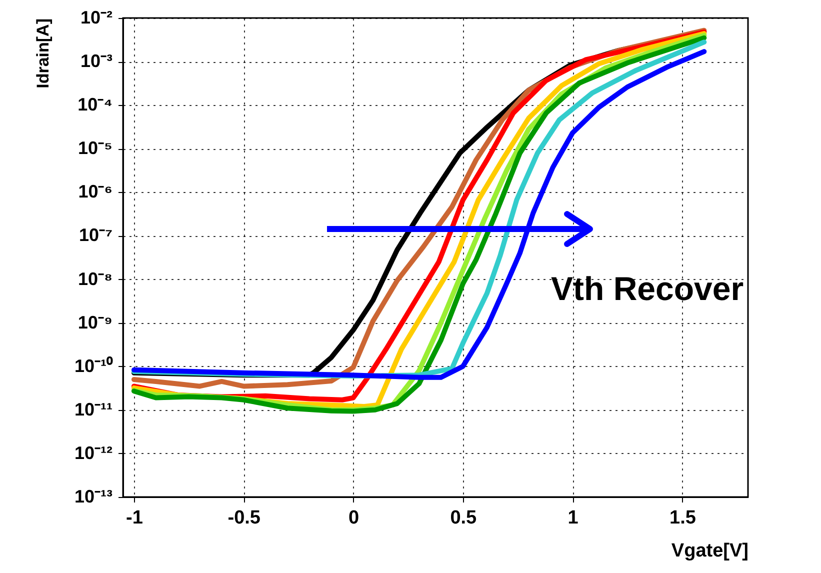 The width and height of the screenshot is (821, 573). What do you see at coordinates (95, 192) in the screenshot?
I see `y-tick-label: 10⁻⁶` at bounding box center [95, 192].